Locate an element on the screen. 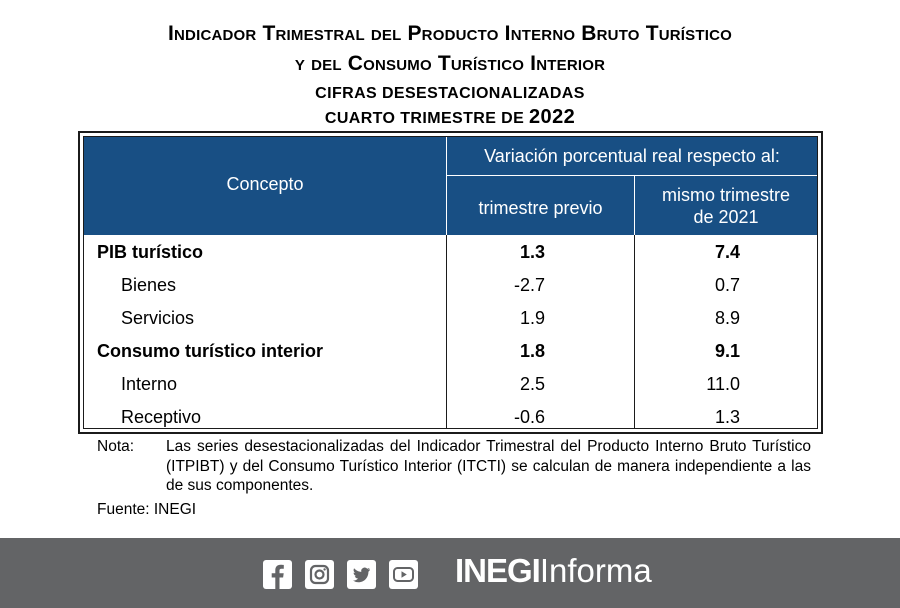  row-previous-quarter-value: 1.8 is located at coordinates (532, 351).